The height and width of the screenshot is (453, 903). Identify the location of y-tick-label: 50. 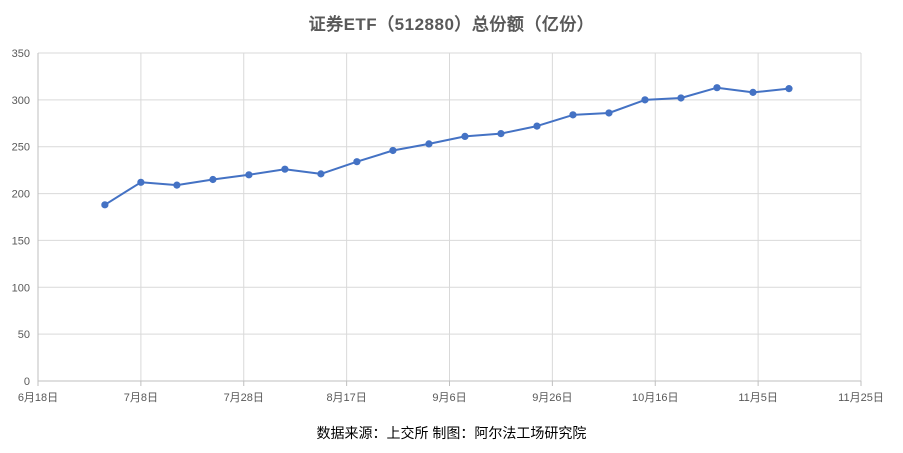
(24, 335).